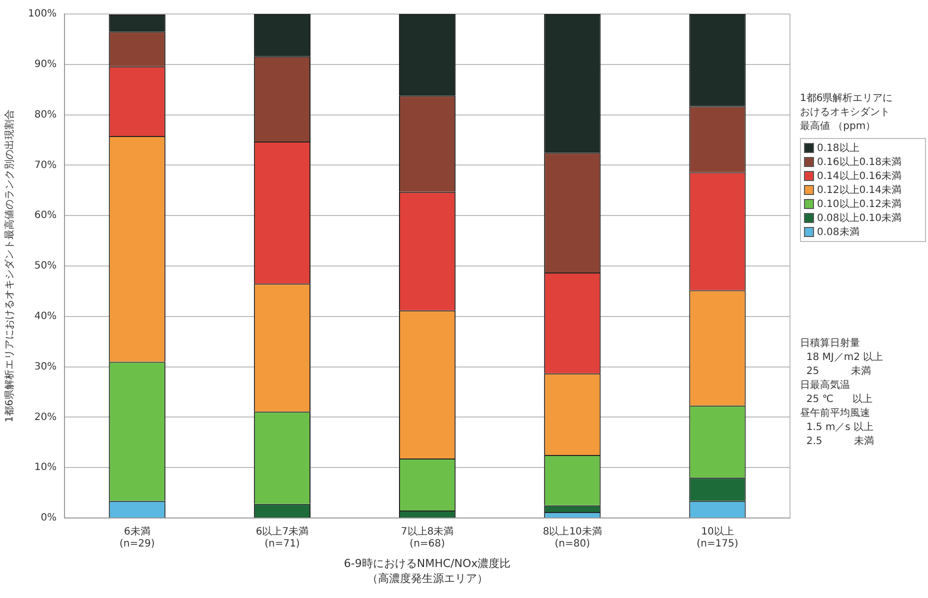 The width and height of the screenshot is (928, 598). Describe the element at coordinates (45, 216) in the screenshot. I see `y-tick-label: 60%` at that location.